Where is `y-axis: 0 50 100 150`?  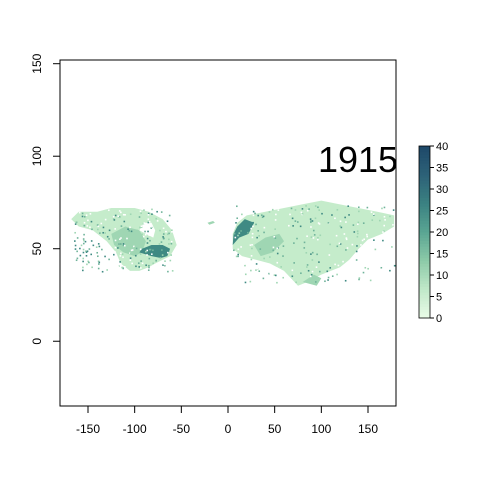
y-axis: 0 50 100 150 is located at coordinates (45, 199).